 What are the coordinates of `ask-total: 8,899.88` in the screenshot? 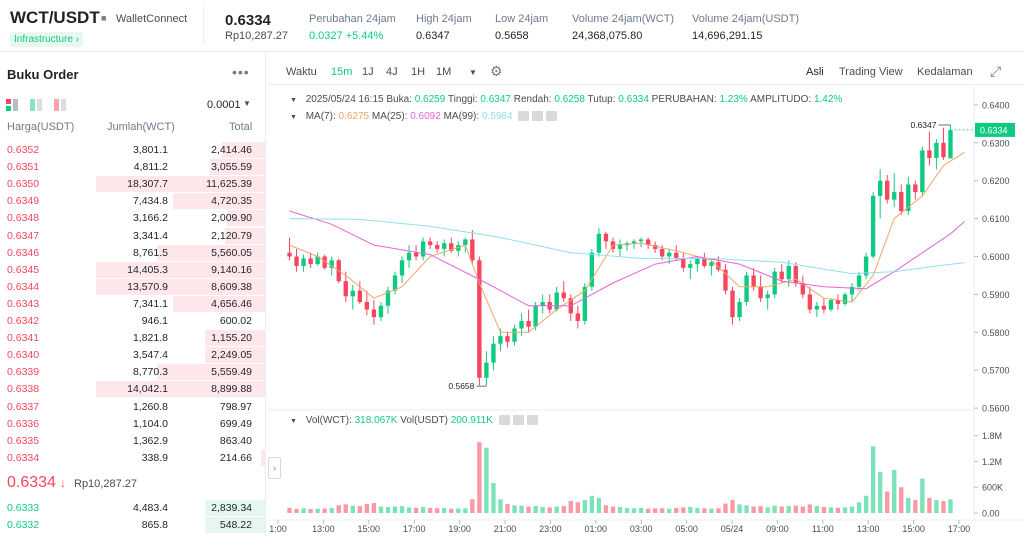 It's located at (231, 389).